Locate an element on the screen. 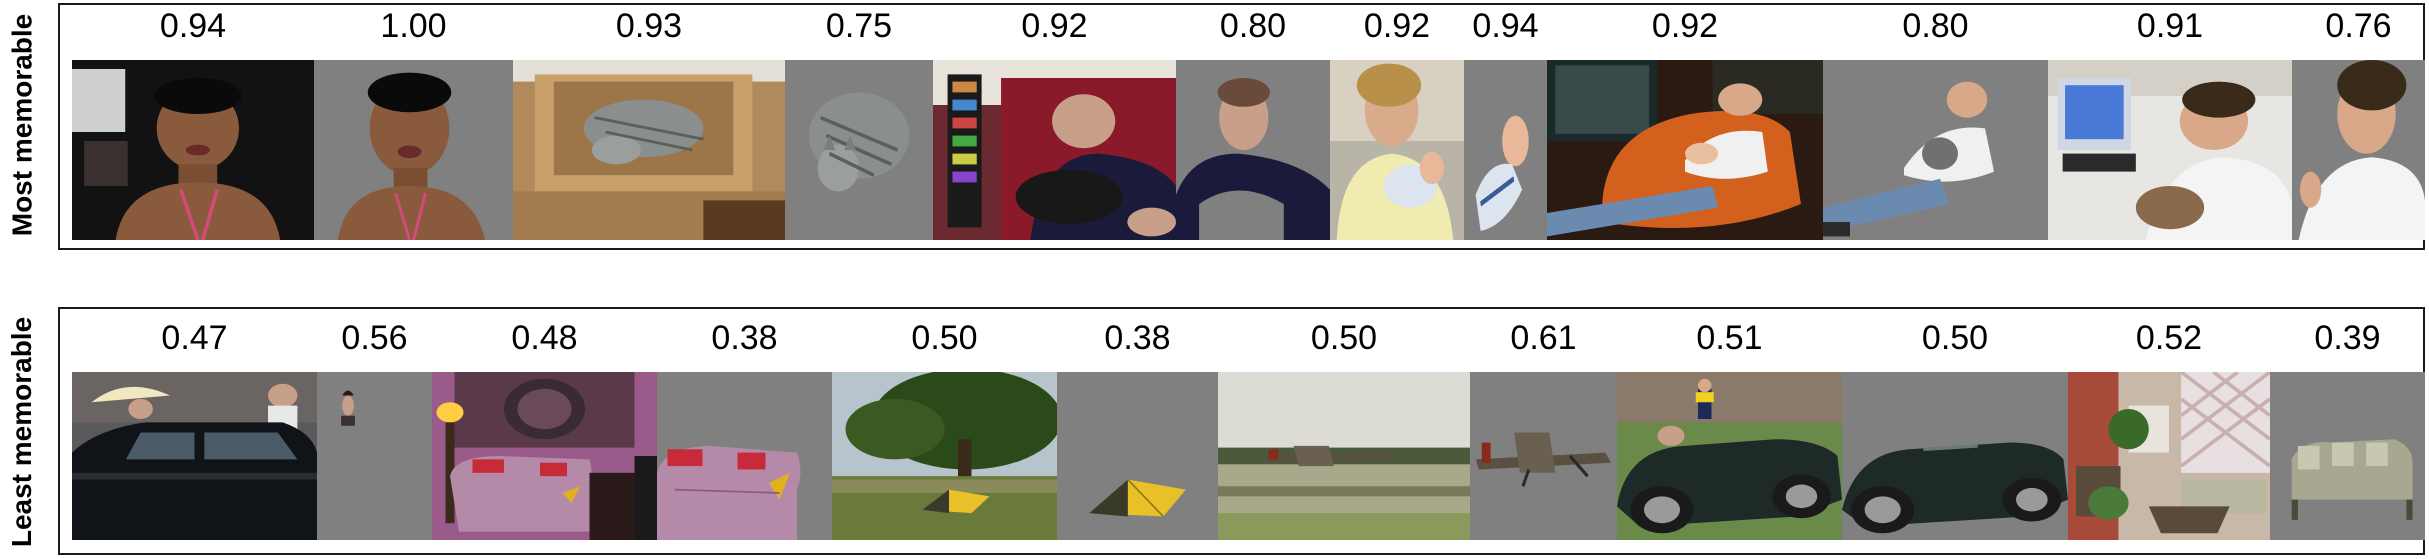 The width and height of the screenshot is (2429, 559). image-cell: 0.75 is located at coordinates (859, 123).